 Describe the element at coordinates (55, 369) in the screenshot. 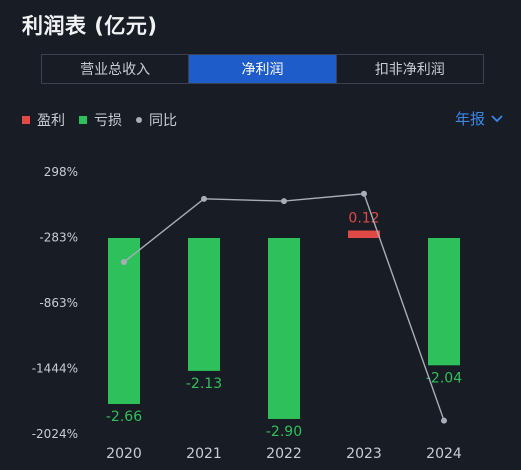

I see `y-axis-tick-label: -1444%` at that location.